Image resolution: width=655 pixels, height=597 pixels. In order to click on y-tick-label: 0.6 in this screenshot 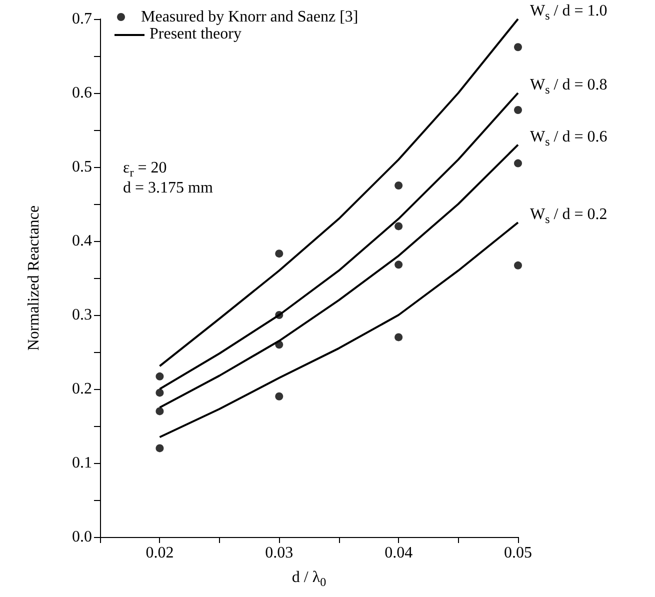, I will do `click(82, 93)`.